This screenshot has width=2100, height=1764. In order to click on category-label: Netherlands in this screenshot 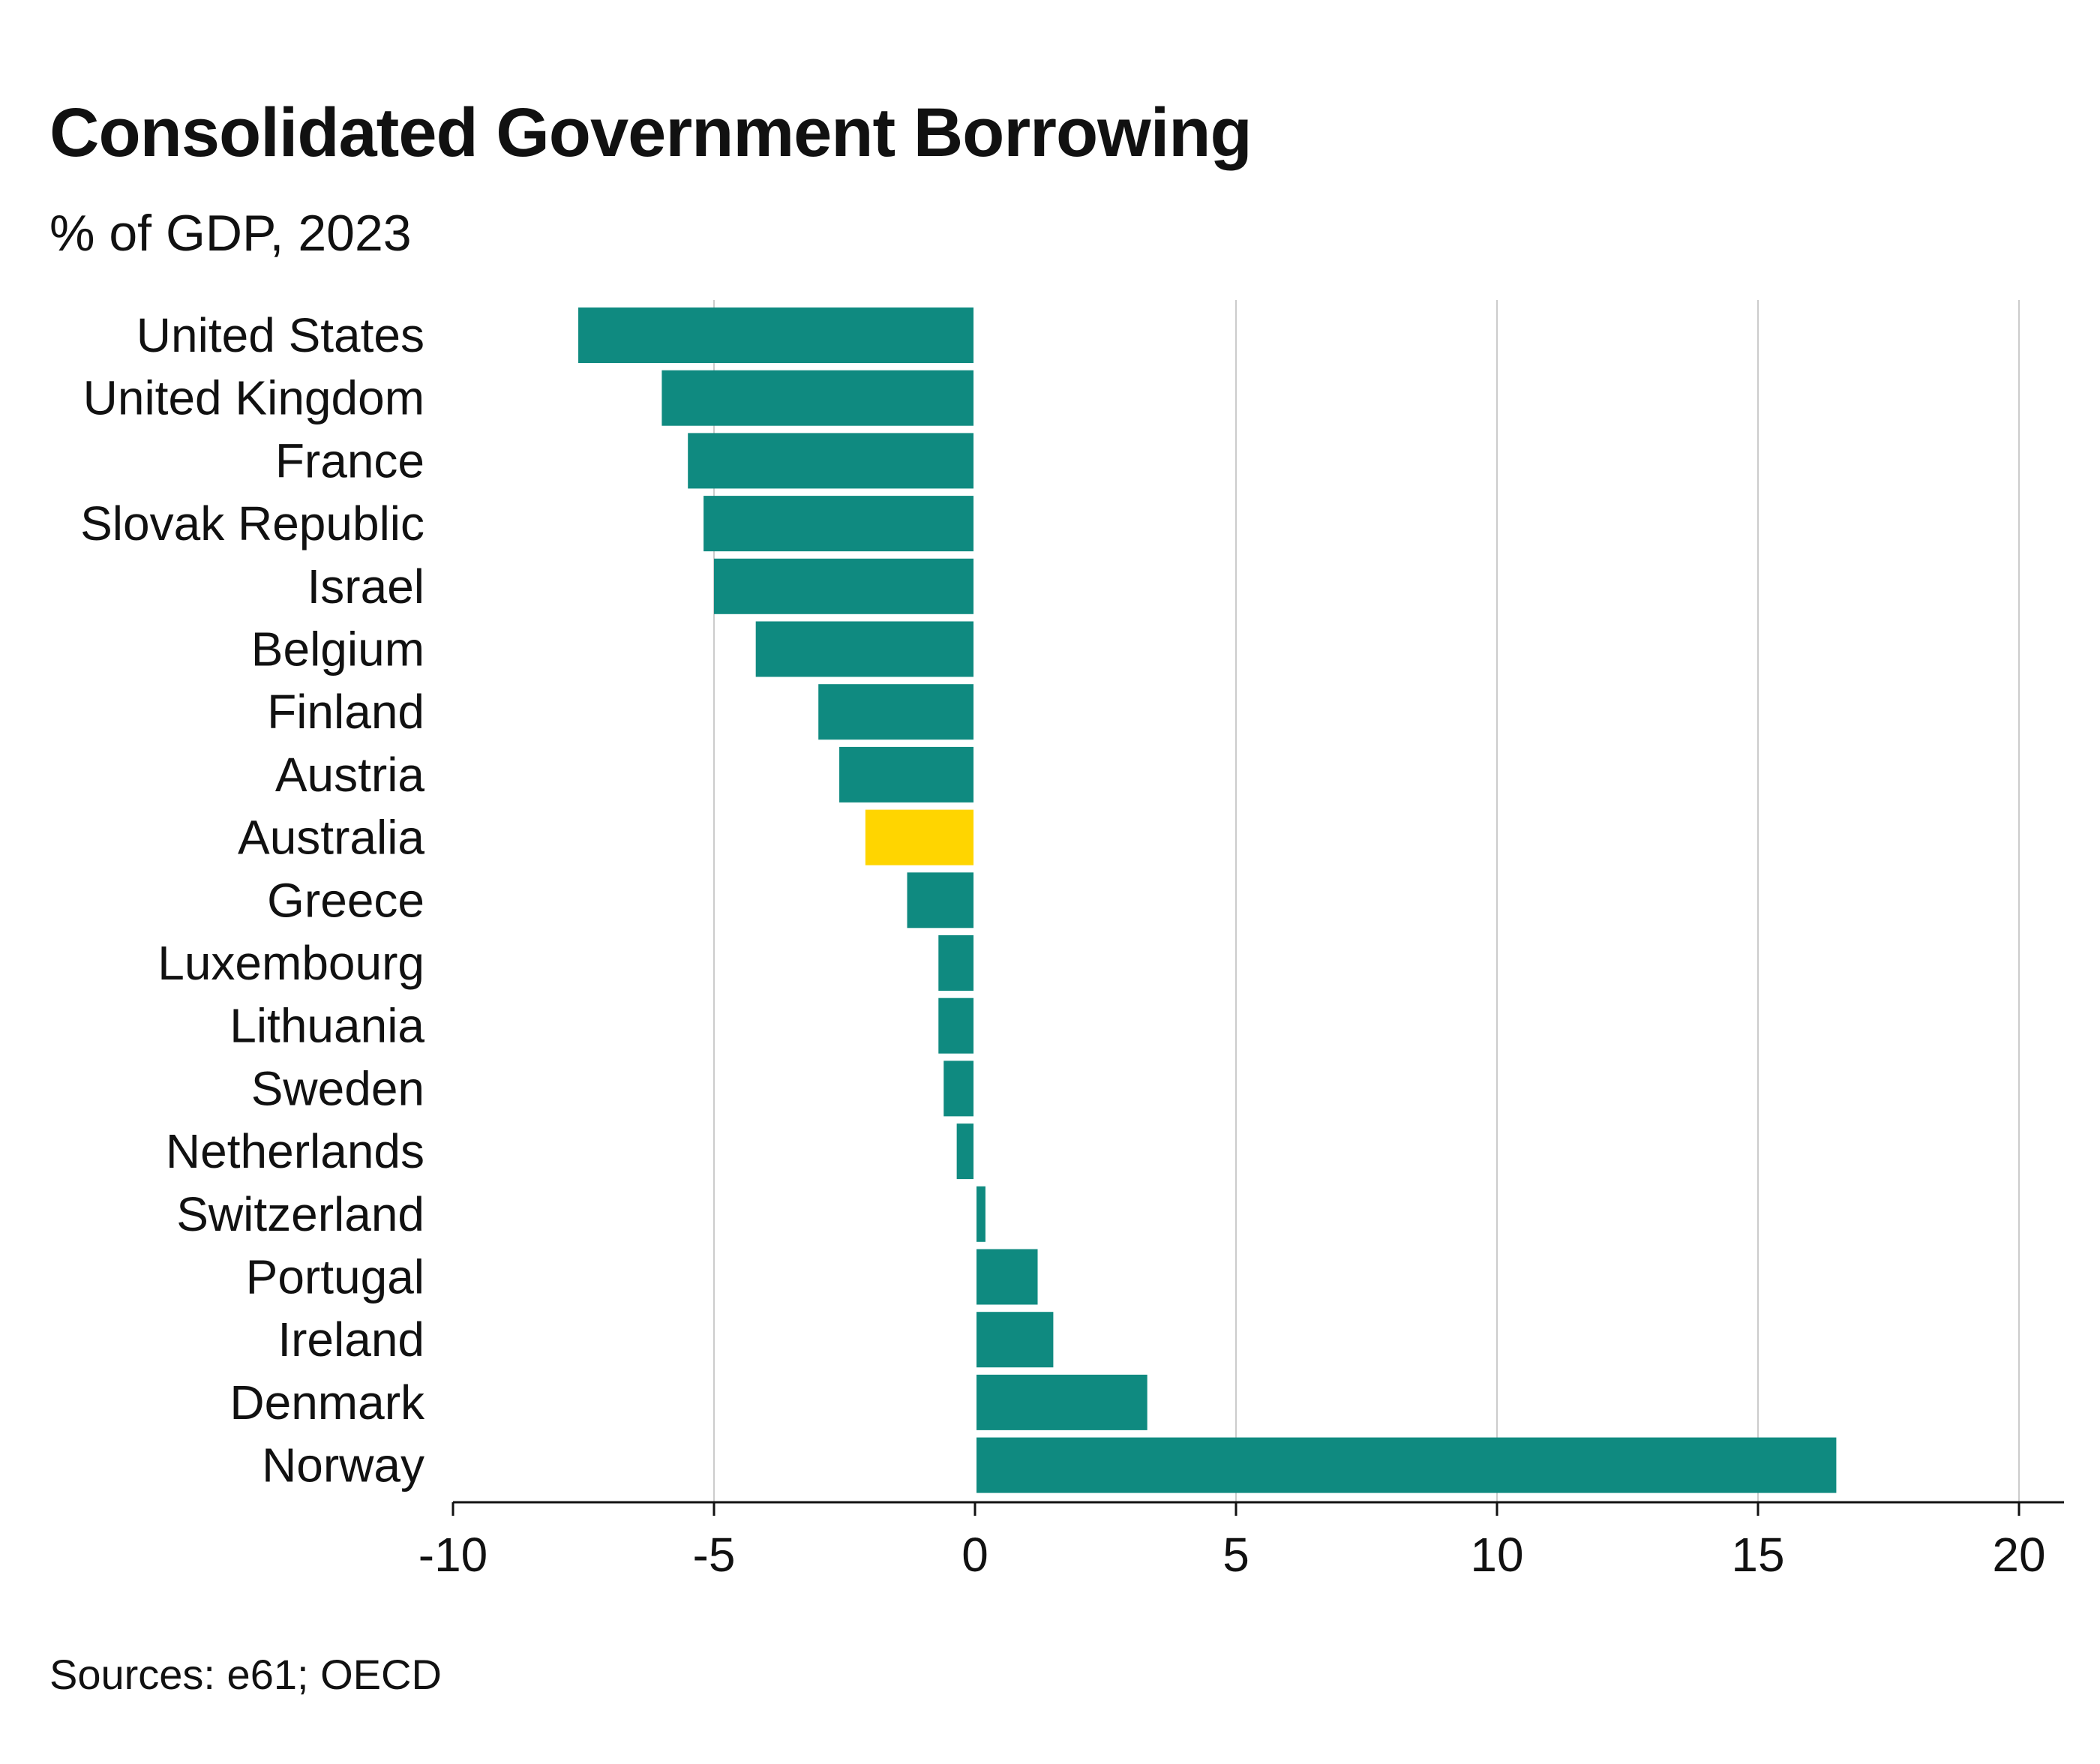, I will do `click(295, 1151)`.